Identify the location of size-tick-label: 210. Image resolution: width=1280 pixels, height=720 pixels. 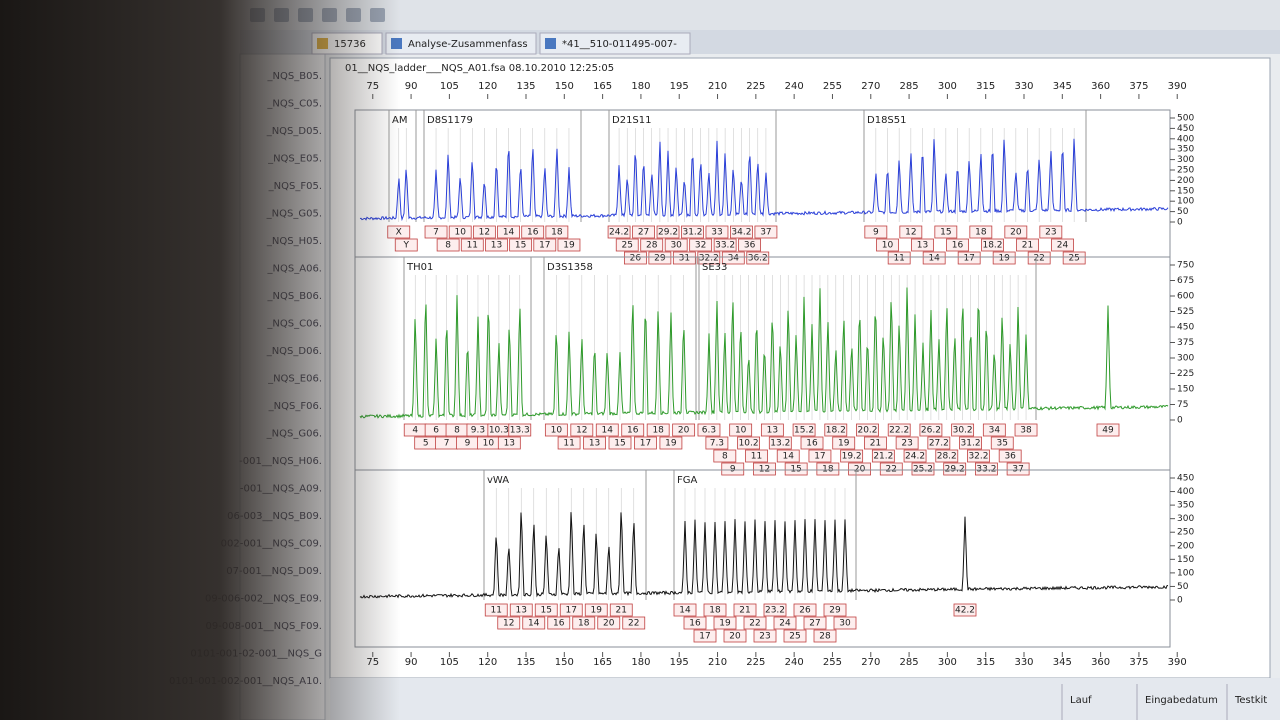
(717, 662).